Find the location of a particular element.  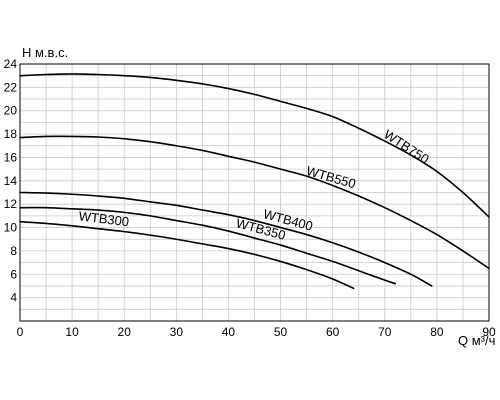

x-tick-label: 60 is located at coordinates (333, 332).